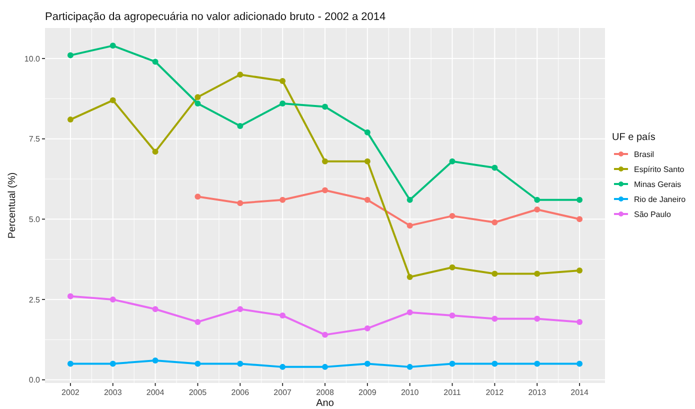 This screenshot has height=409, width=695. I want to click on x-tick-label: 2009, so click(367, 392).